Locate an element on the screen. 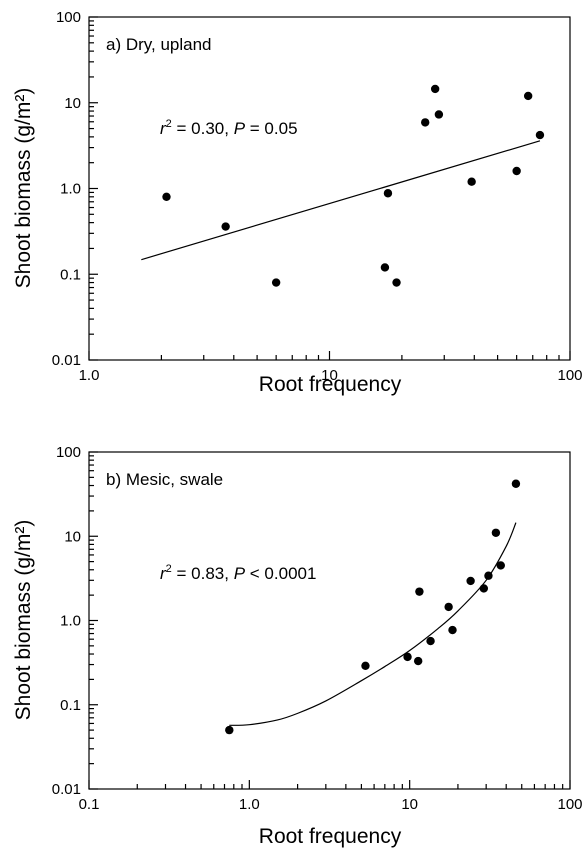  stats-annotation-b: r2 = 0.83, P < 0.0001 is located at coordinates (238, 573).